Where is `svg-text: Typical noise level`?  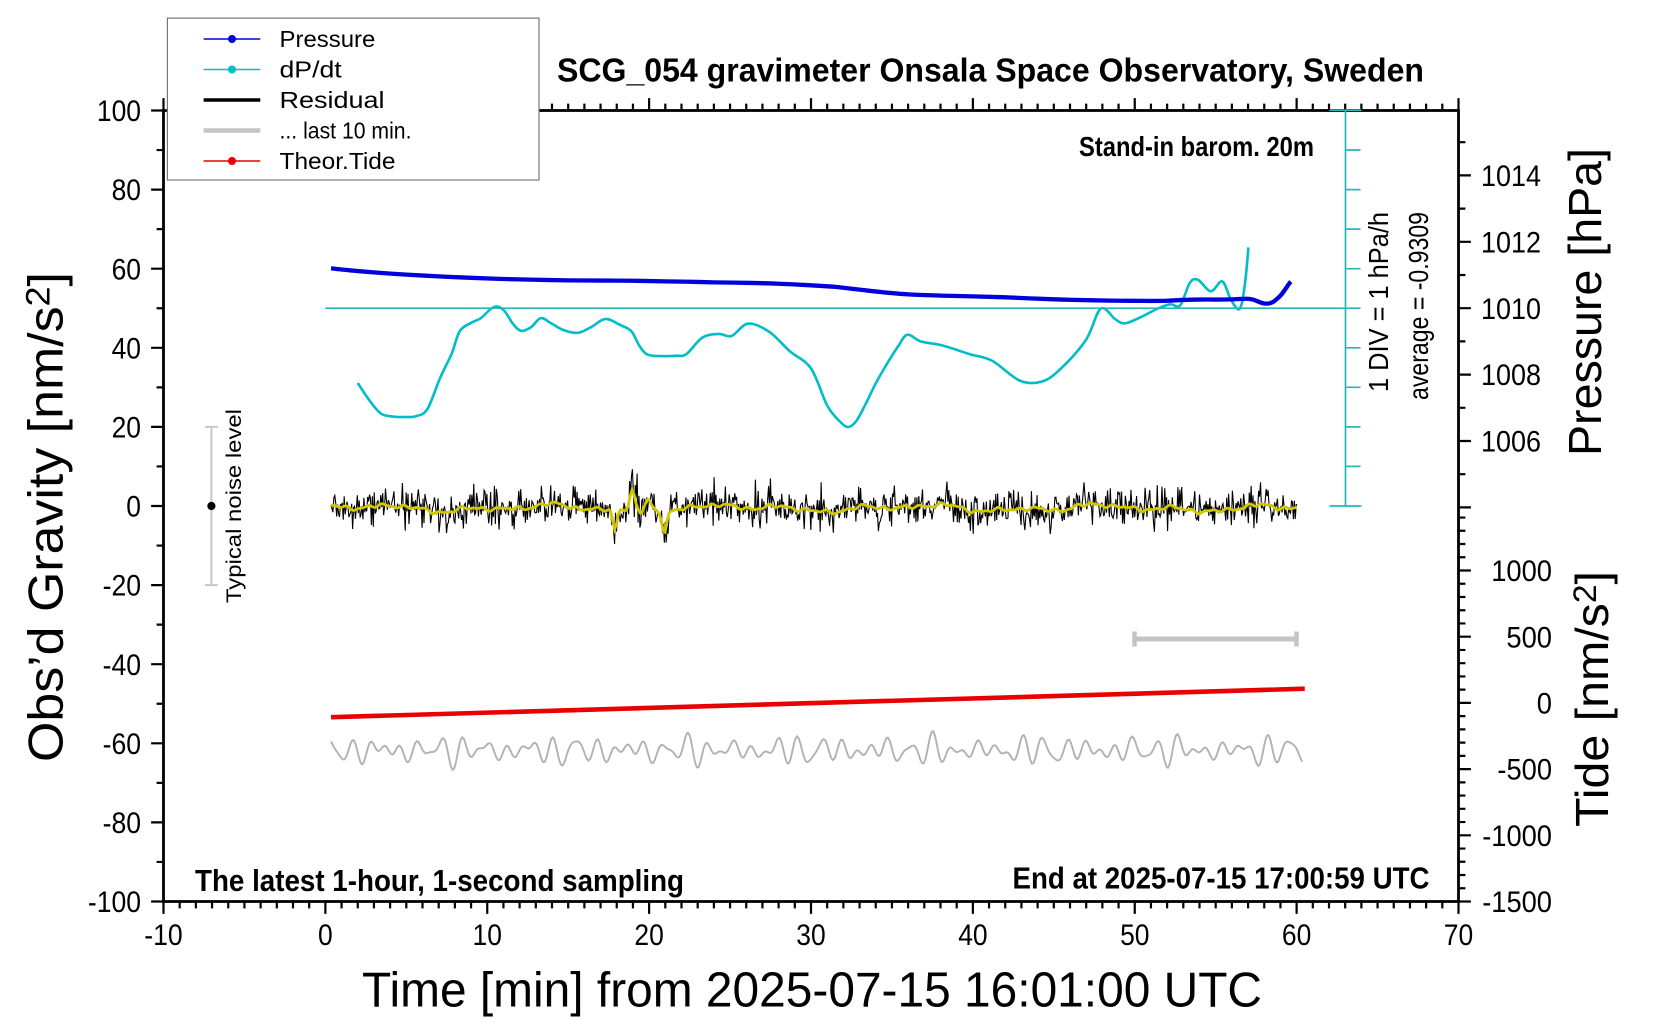 svg-text: Typical noise level is located at coordinates (234, 506).